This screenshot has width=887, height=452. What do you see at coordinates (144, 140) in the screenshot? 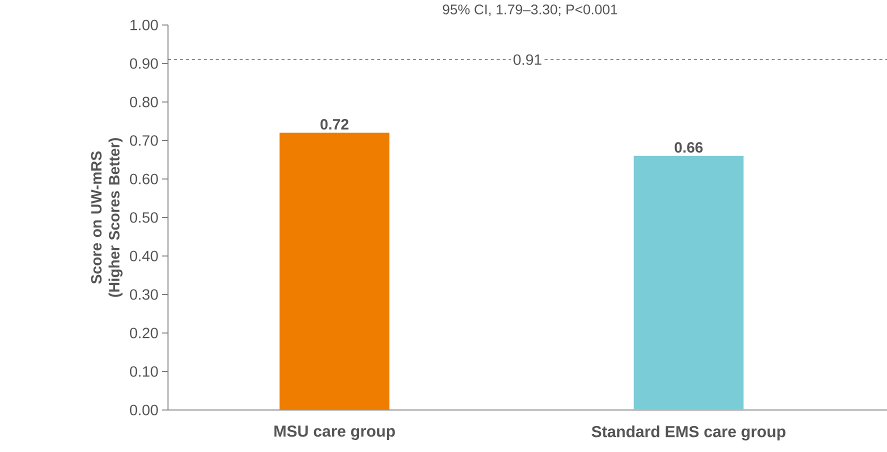
I see `y-tick-label: 0.70` at bounding box center [144, 140].